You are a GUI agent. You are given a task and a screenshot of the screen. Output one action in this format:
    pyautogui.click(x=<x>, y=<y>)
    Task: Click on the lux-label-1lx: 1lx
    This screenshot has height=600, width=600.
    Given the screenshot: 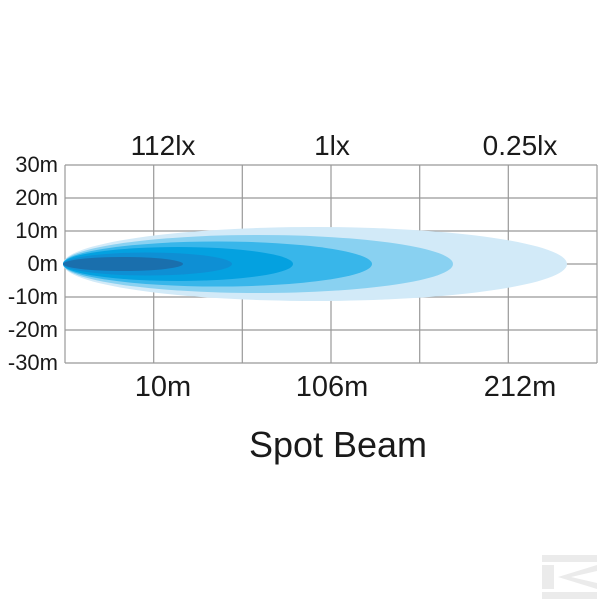 What is the action you would take?
    pyautogui.click(x=332, y=145)
    